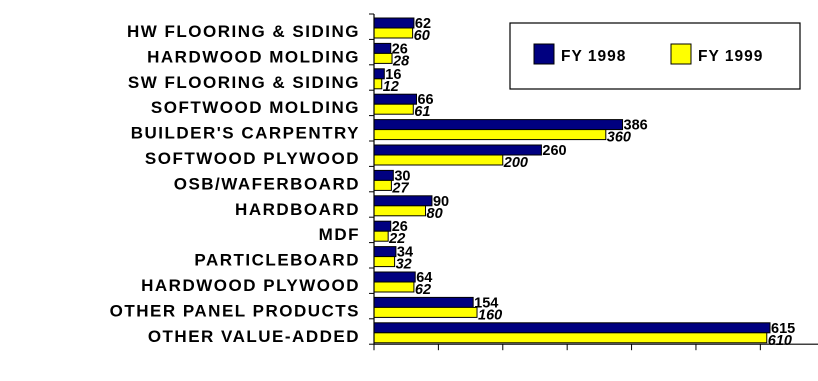 The width and height of the screenshot is (818, 381). What do you see at coordinates (394, 277) in the screenshot?
I see `bar-hardwood-plywood-s1` at bounding box center [394, 277].